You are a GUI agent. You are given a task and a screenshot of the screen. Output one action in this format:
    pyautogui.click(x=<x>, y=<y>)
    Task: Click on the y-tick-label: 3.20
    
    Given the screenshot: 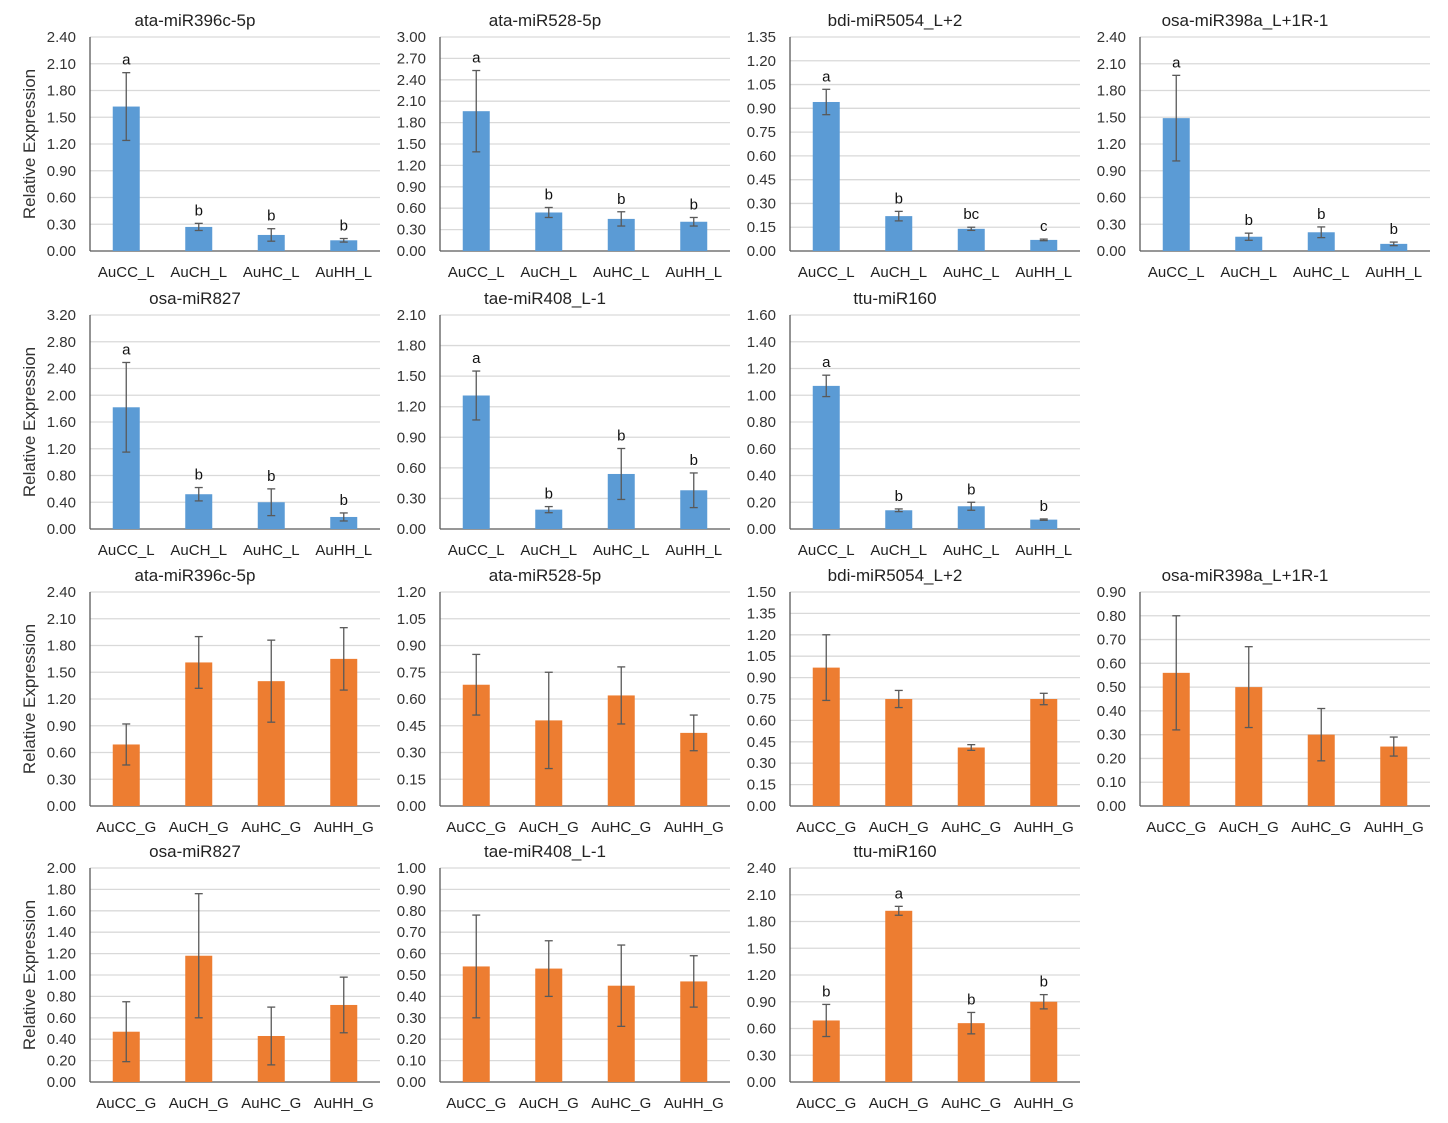 What is the action you would take?
    pyautogui.click(x=61, y=315)
    